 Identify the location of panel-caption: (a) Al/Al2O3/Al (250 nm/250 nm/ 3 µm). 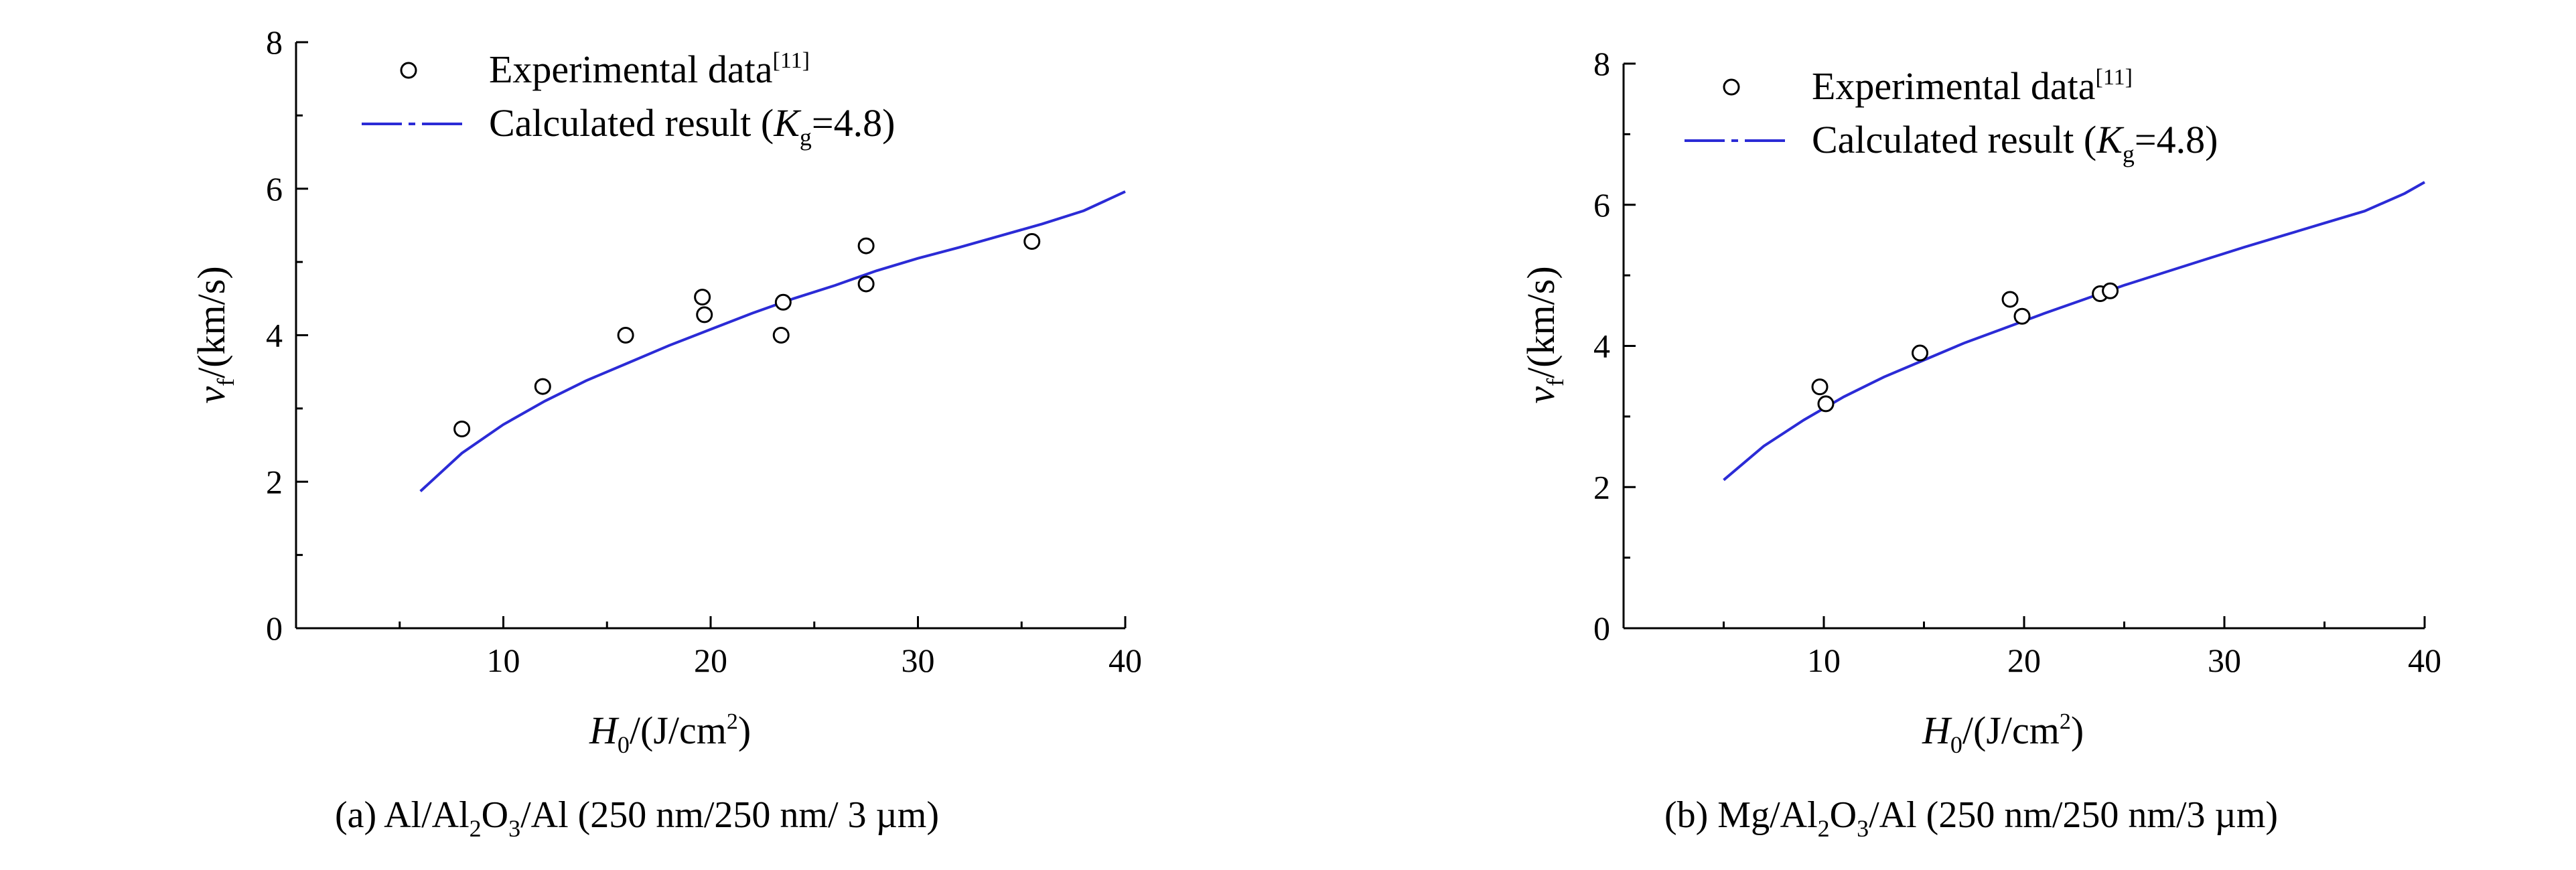
(637, 818).